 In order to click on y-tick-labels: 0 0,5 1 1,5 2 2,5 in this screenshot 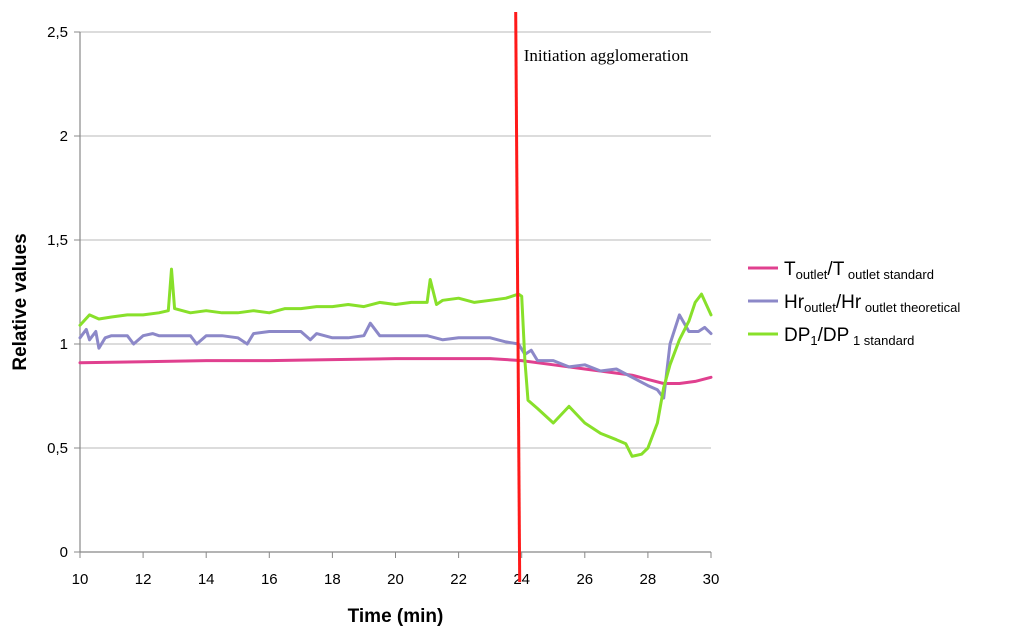, I will do `click(63, 292)`.